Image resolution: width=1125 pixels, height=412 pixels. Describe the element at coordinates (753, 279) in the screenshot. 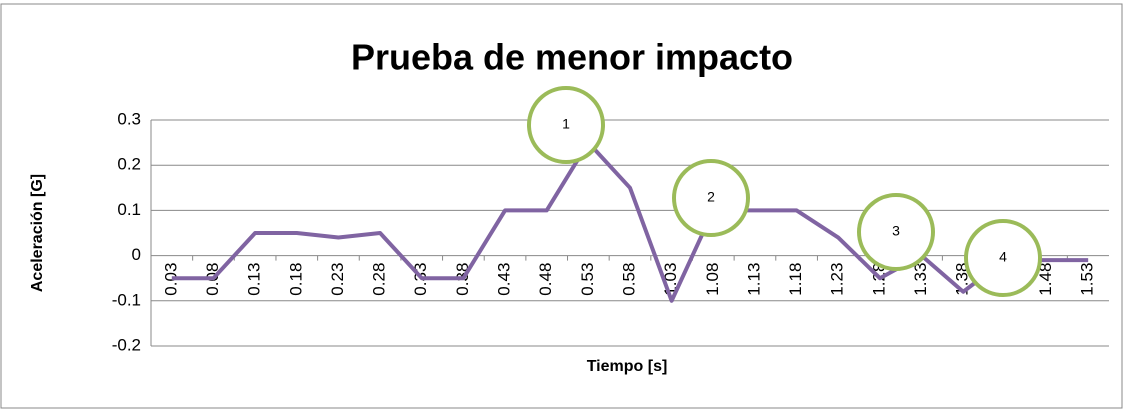

I see `x-tick-label: 1.13` at that location.